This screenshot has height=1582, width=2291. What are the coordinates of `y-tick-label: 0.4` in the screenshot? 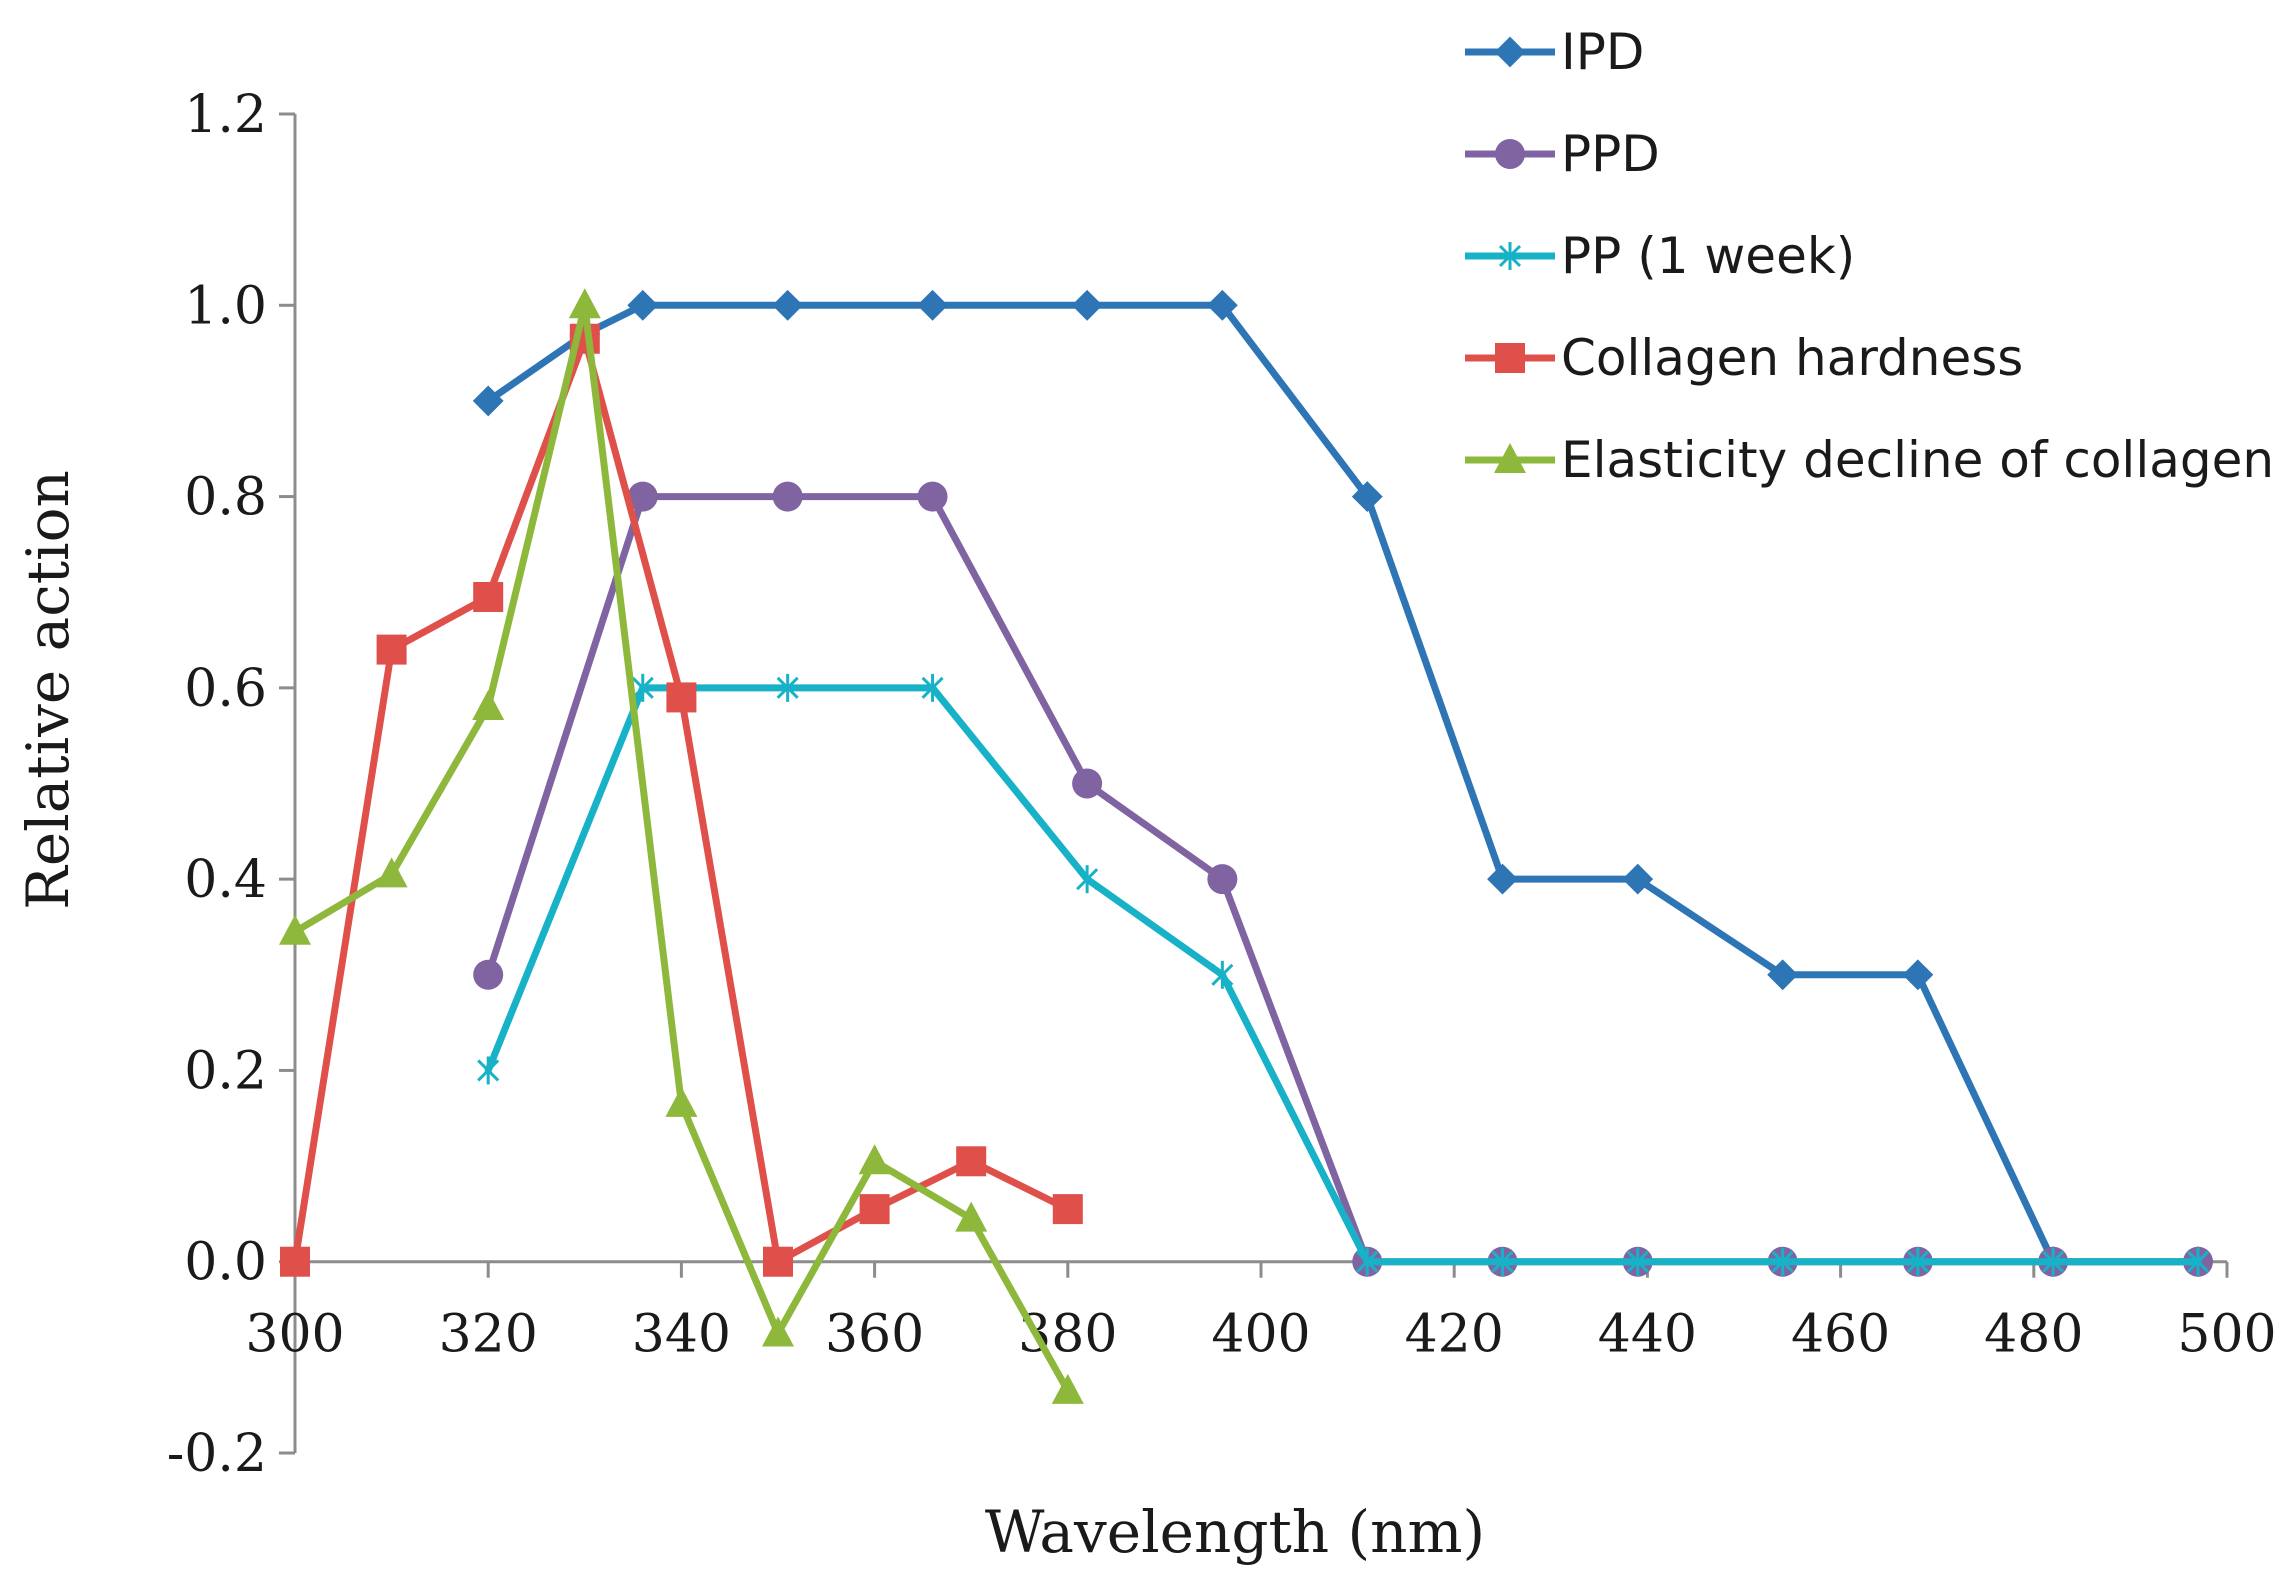 It's located at (225, 880).